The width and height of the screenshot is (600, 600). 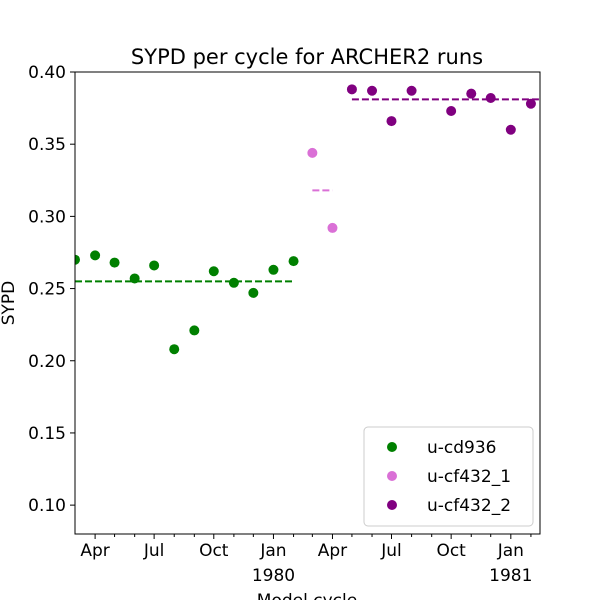 I want to click on chart-title: SYPD per cycle for ARCHER2 runs, so click(x=307, y=57).